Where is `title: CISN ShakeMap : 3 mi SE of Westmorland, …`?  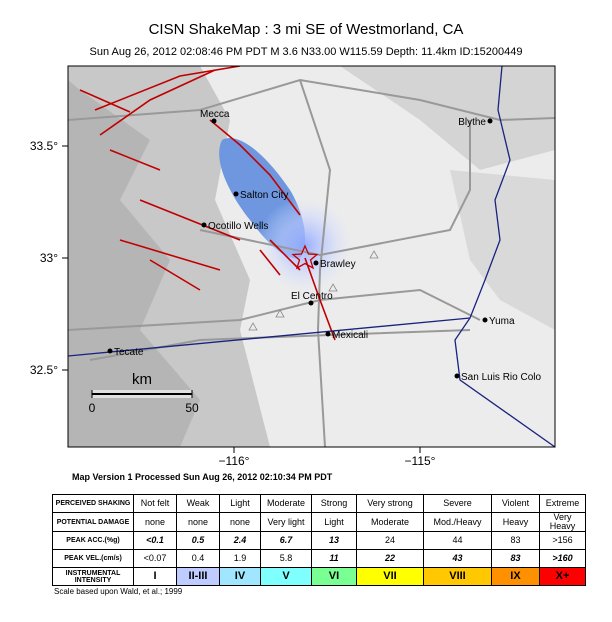 title: CISN ShakeMap : 3 mi SE of Westmorland, … is located at coordinates (306, 29).